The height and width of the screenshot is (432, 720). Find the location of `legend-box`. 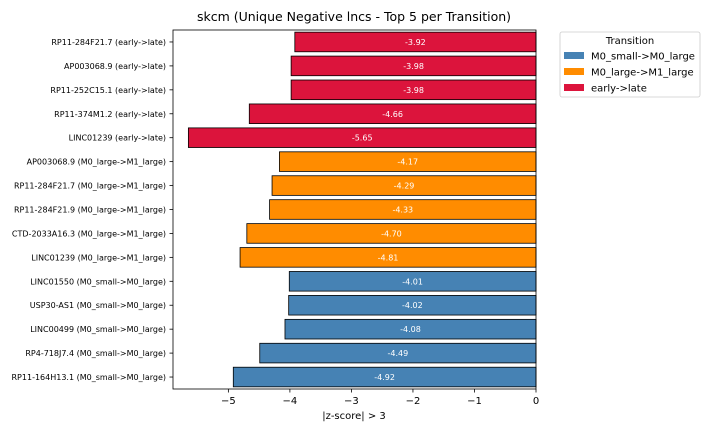

legend-box is located at coordinates (630, 64).